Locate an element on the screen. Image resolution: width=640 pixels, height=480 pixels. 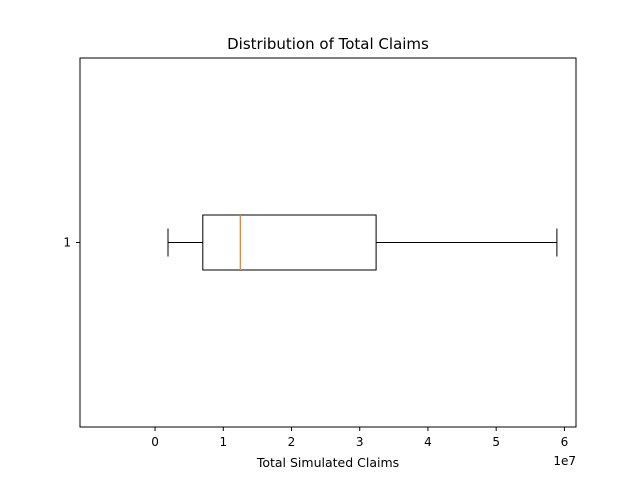
chart-title: Distribution of Total Claims is located at coordinates (328, 44).